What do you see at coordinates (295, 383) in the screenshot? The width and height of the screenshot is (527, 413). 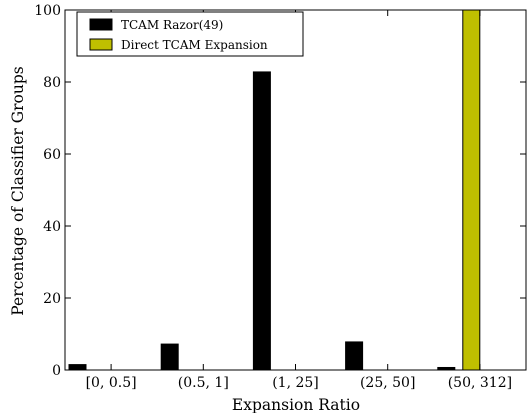 I see `x-tick-label: (1, 25]` at bounding box center [295, 383].